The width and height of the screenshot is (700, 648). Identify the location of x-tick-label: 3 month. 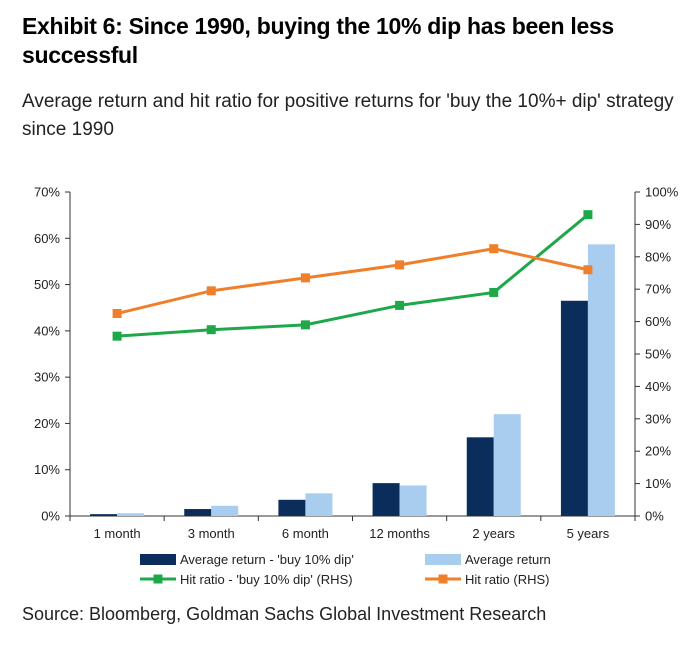
(211, 533).